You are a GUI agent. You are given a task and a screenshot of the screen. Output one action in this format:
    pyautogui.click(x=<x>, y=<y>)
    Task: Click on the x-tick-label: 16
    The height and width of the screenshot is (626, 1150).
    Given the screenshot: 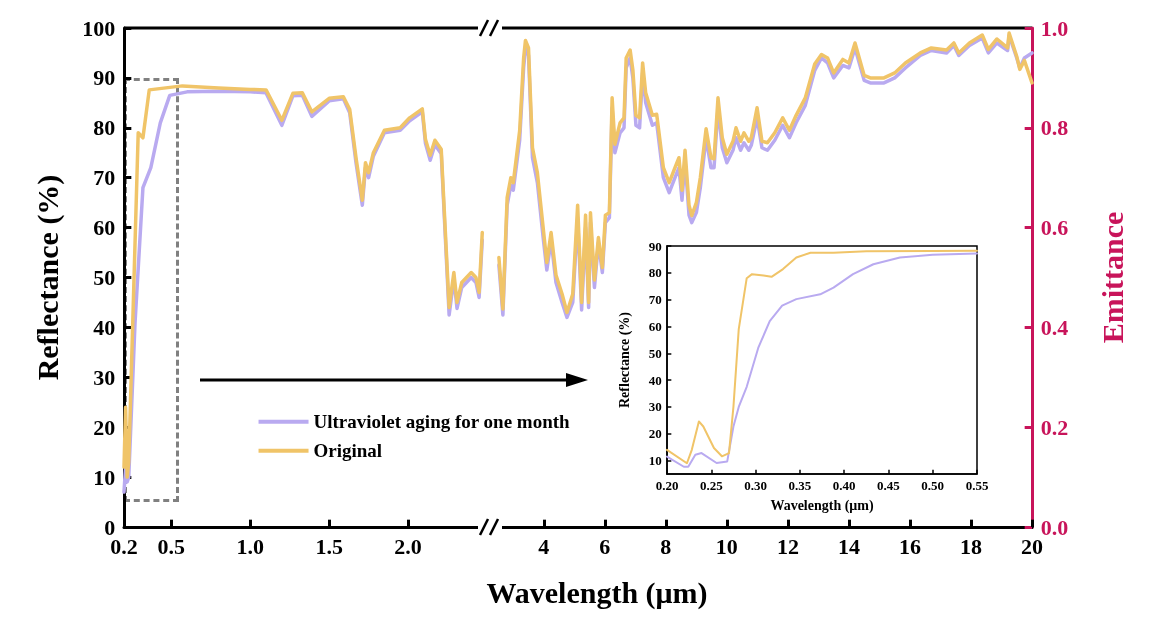 What is the action you would take?
    pyautogui.click(x=909, y=547)
    